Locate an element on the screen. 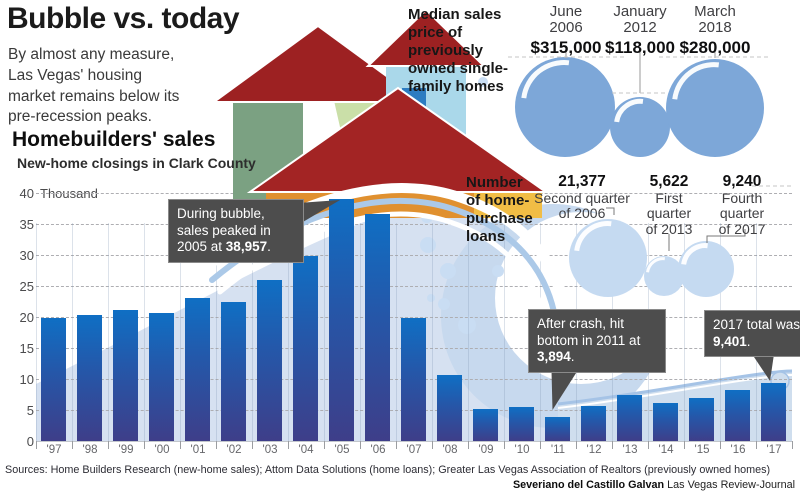  loans-value: 5,622 is located at coordinates (669, 181).